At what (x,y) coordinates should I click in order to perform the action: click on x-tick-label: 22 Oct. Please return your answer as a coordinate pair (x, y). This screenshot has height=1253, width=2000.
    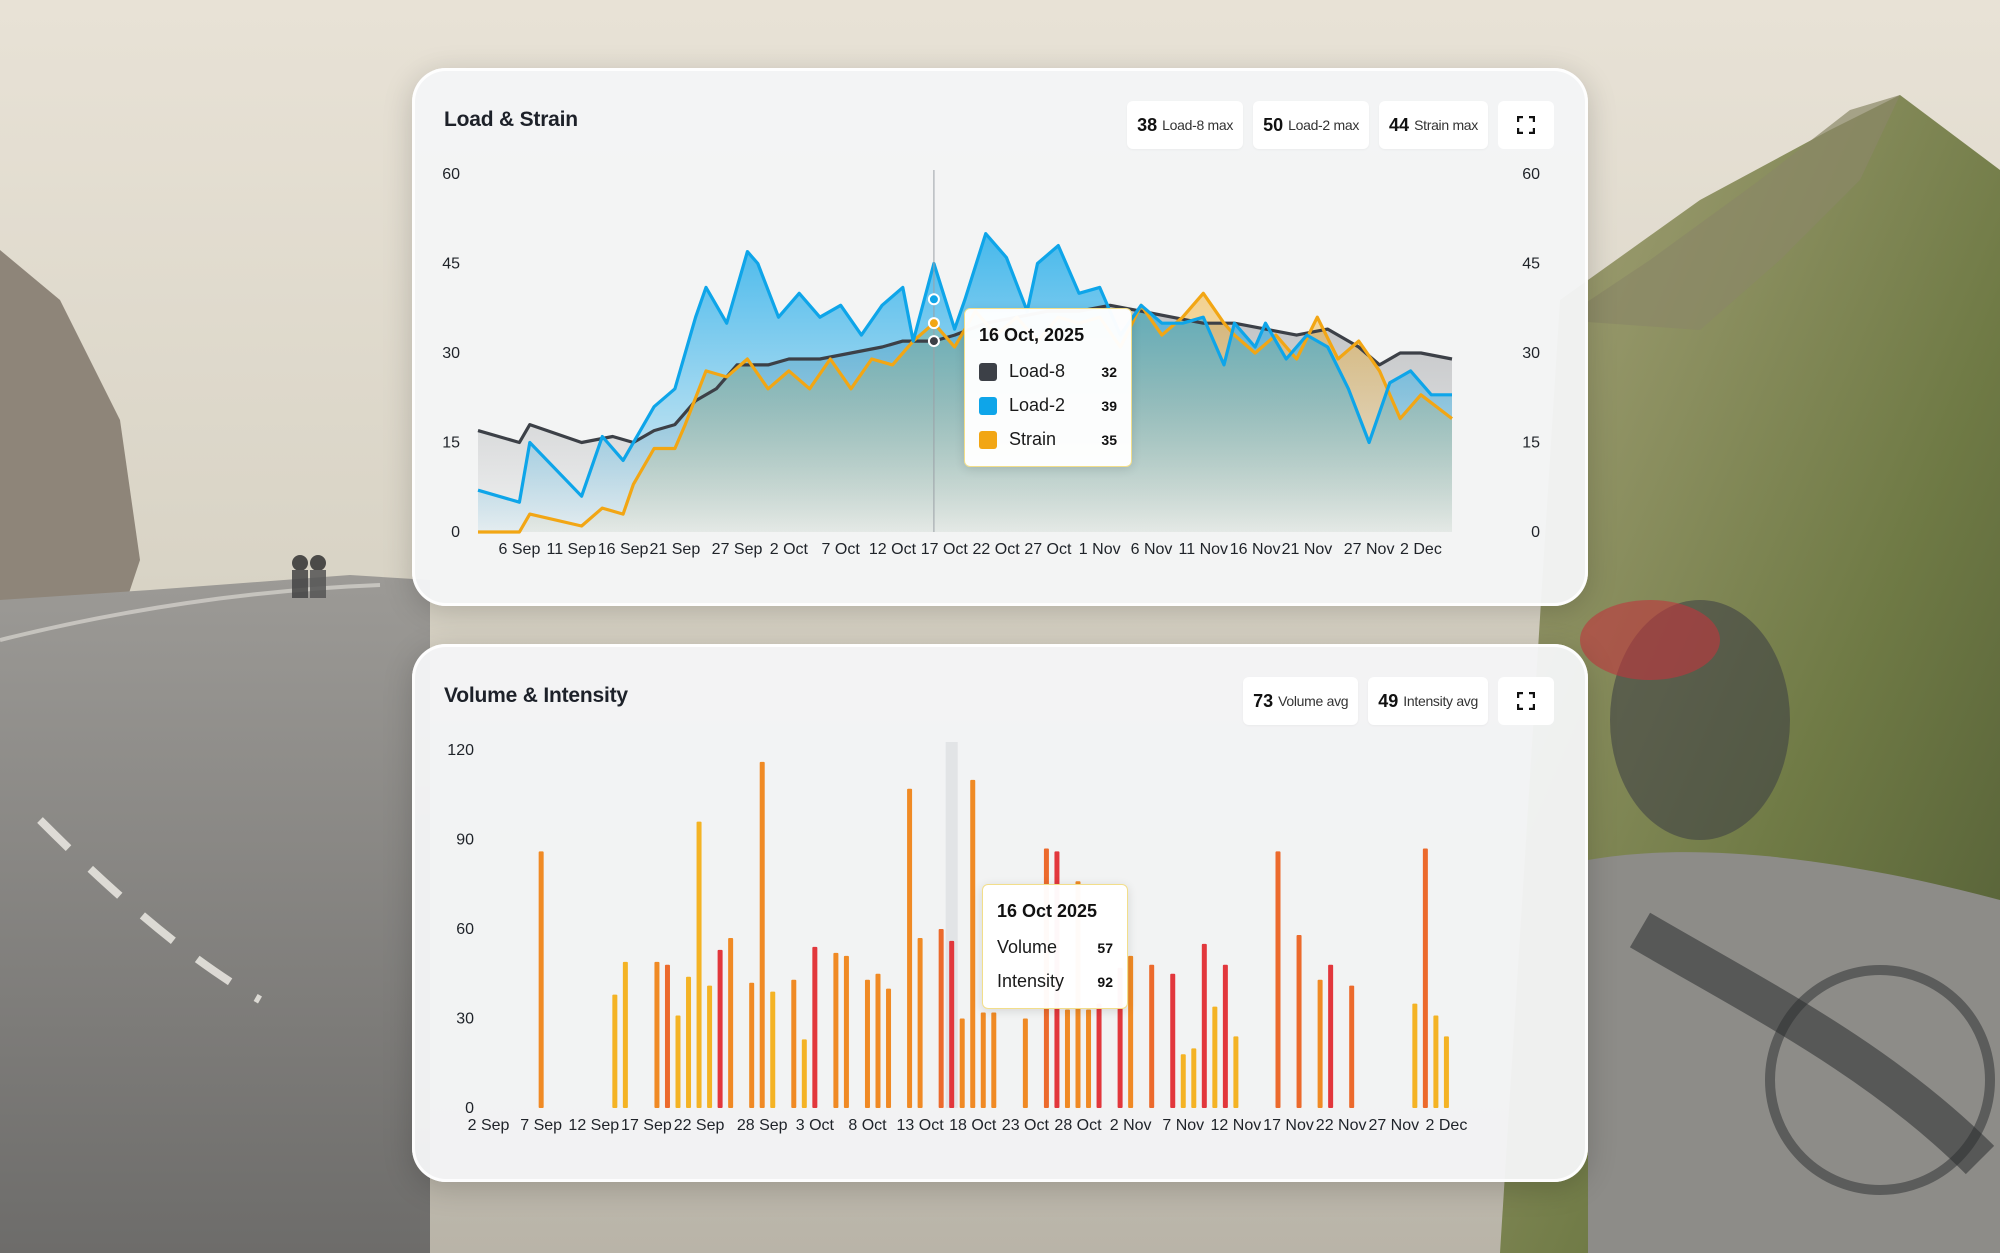
    Looking at the image, I should click on (997, 549).